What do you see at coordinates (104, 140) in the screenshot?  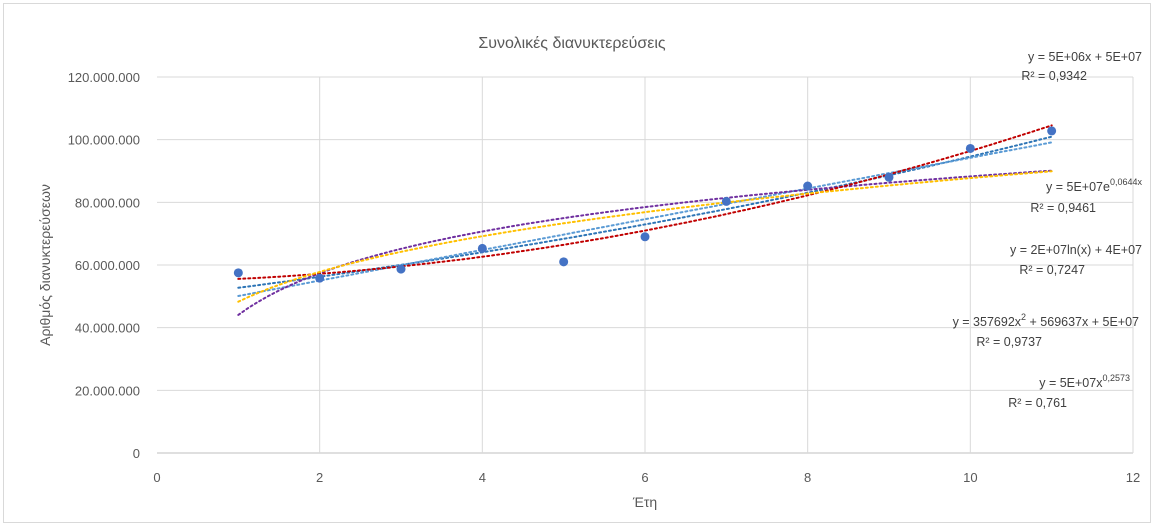 I see `y-tick-label: 100.000.000` at bounding box center [104, 140].